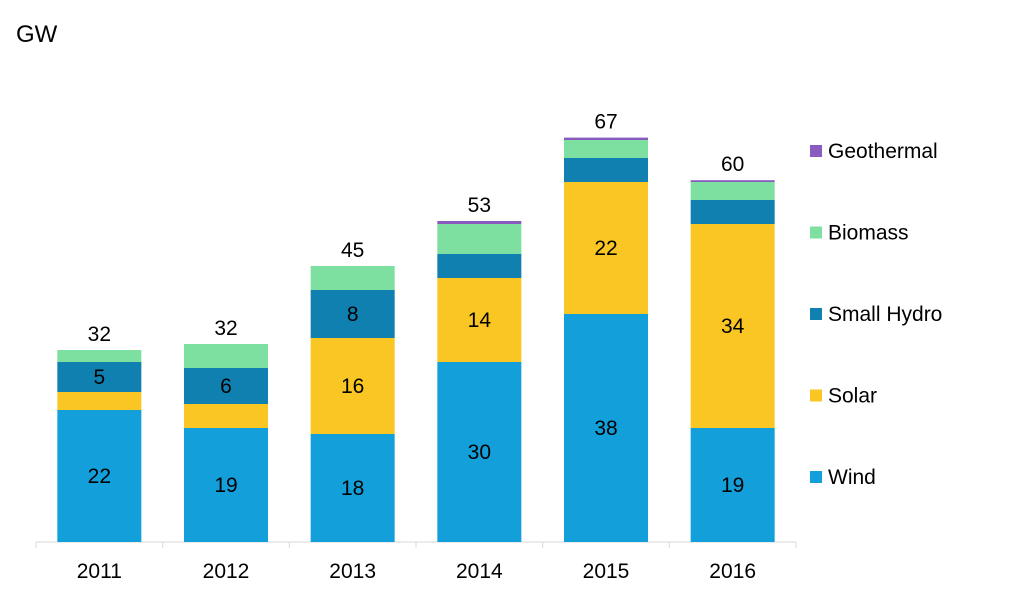  What do you see at coordinates (852, 396) in the screenshot?
I see `legend-label-solar: Solar` at bounding box center [852, 396].